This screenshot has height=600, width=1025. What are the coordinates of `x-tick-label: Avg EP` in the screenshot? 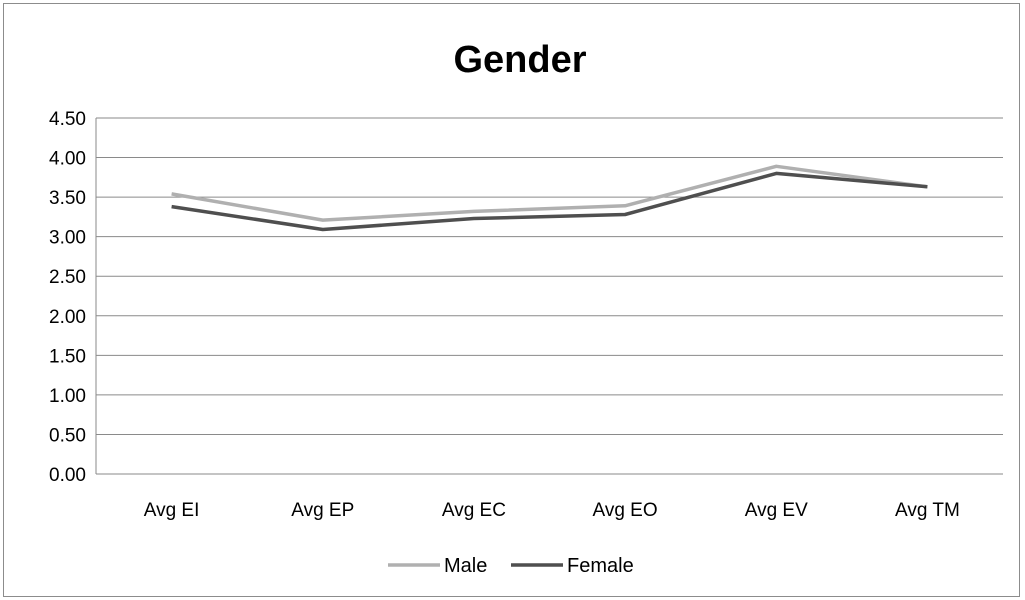 It's located at (322, 510).